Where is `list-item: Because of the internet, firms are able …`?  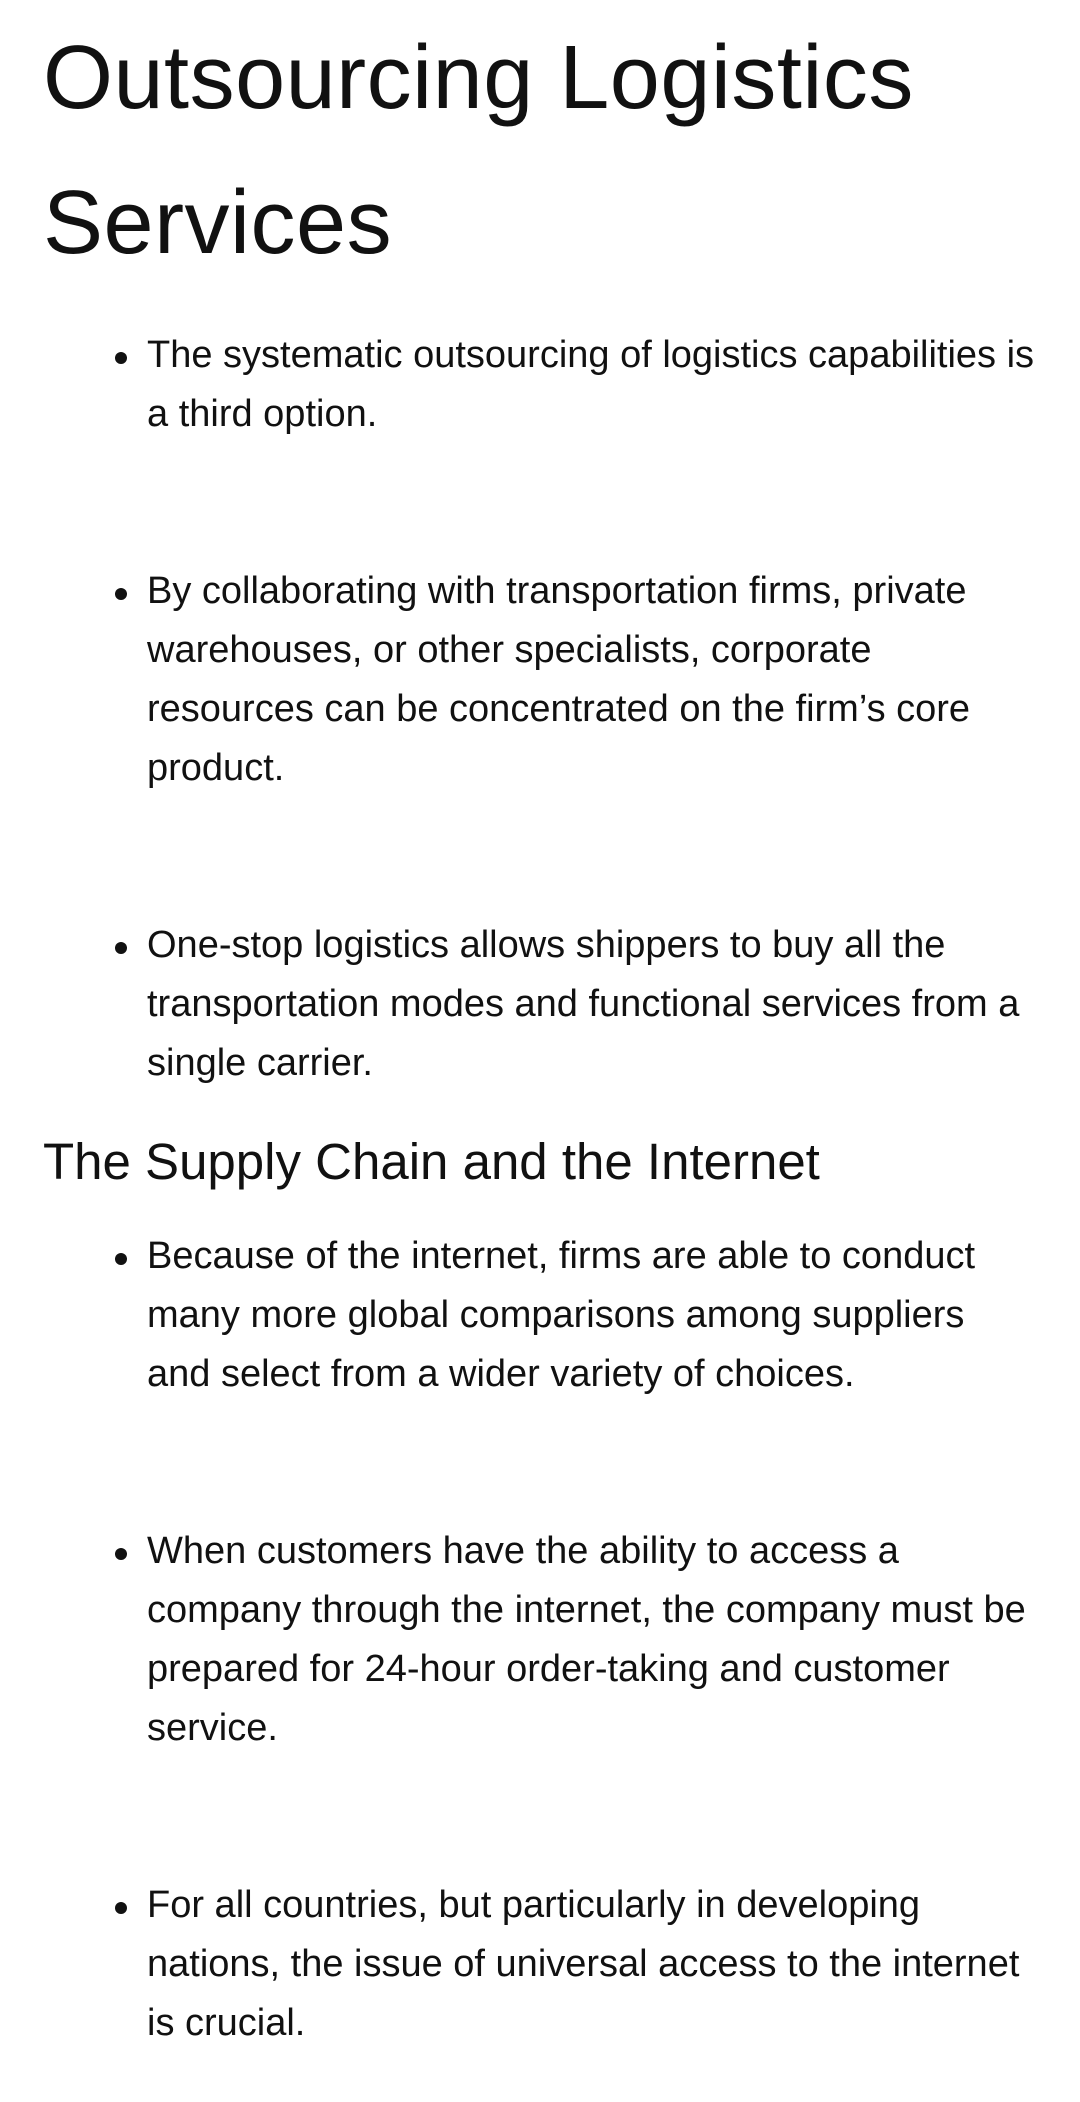 list-item: Because of the internet, firms are able … is located at coordinates (540, 1315).